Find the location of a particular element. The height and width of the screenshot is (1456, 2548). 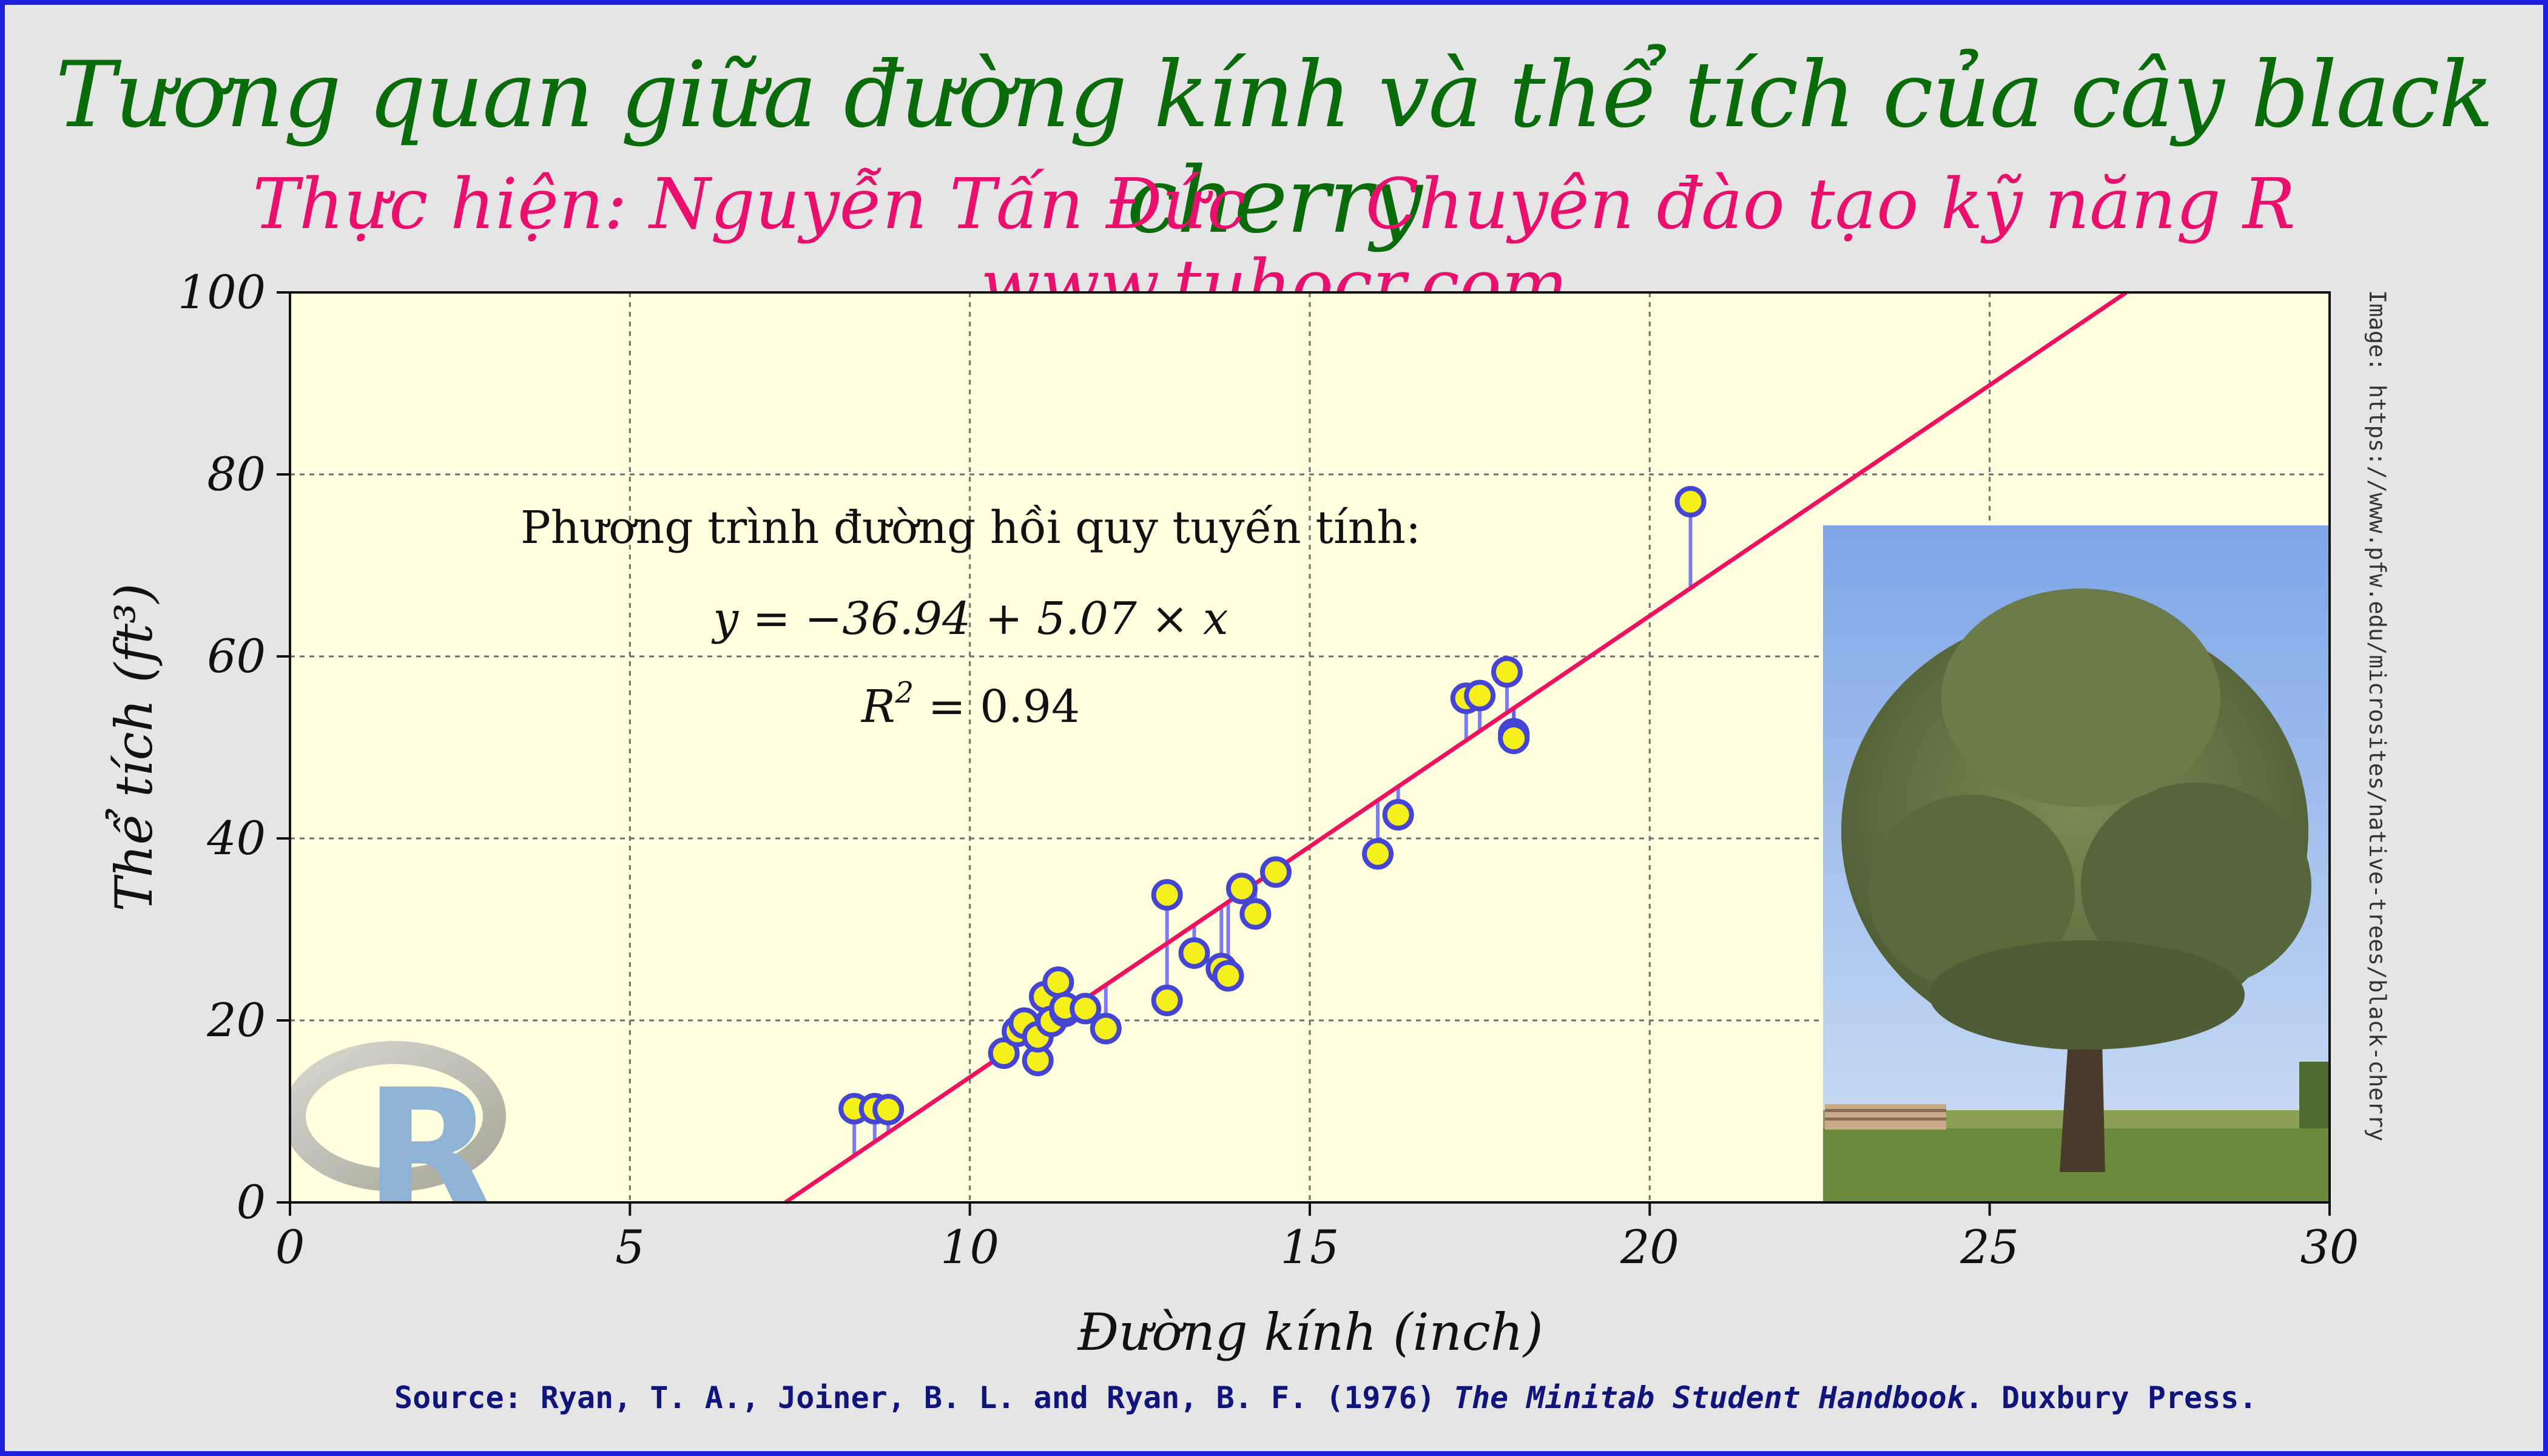

r-logo-icon: R is located at coordinates (398, 1146).